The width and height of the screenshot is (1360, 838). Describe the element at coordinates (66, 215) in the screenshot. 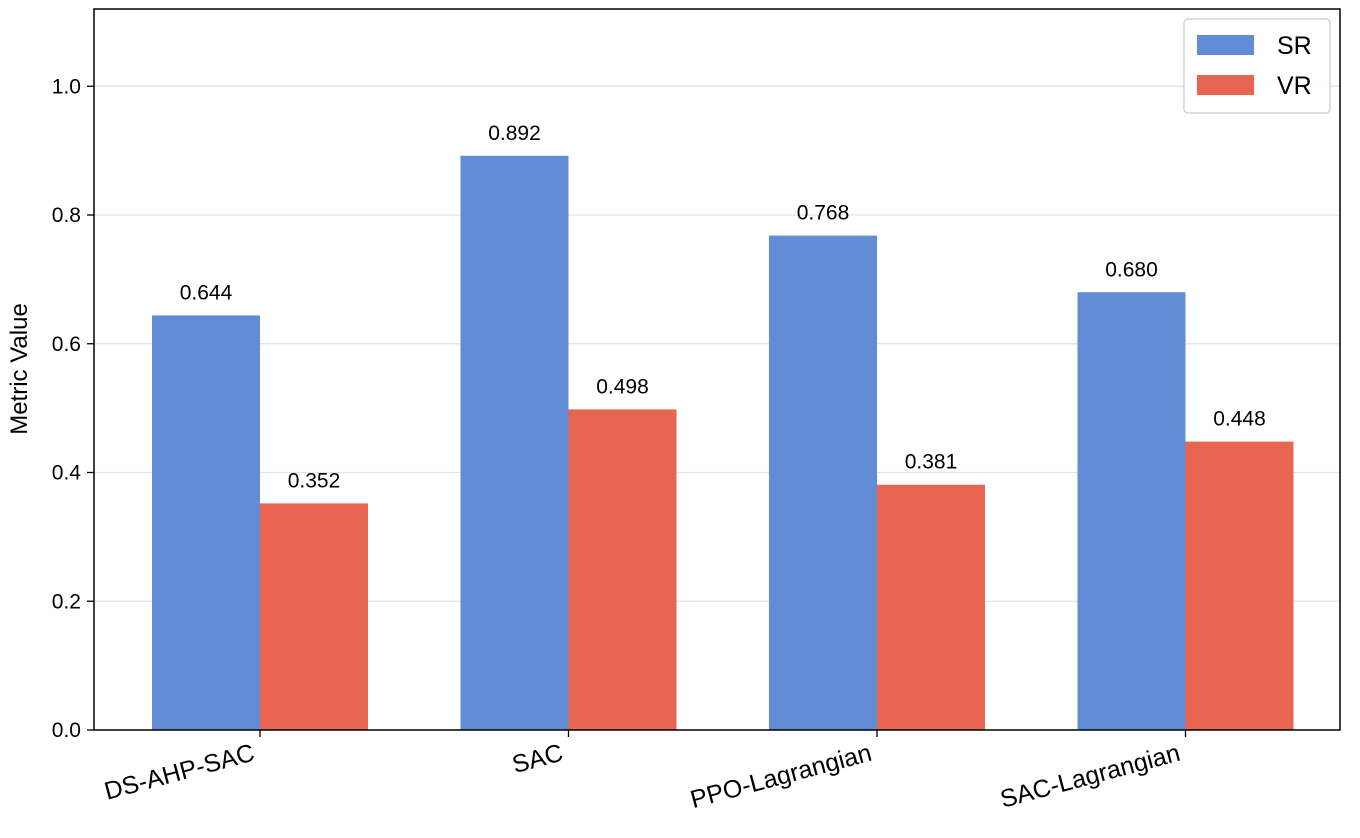

I see `y-tick-label: 0.8` at that location.